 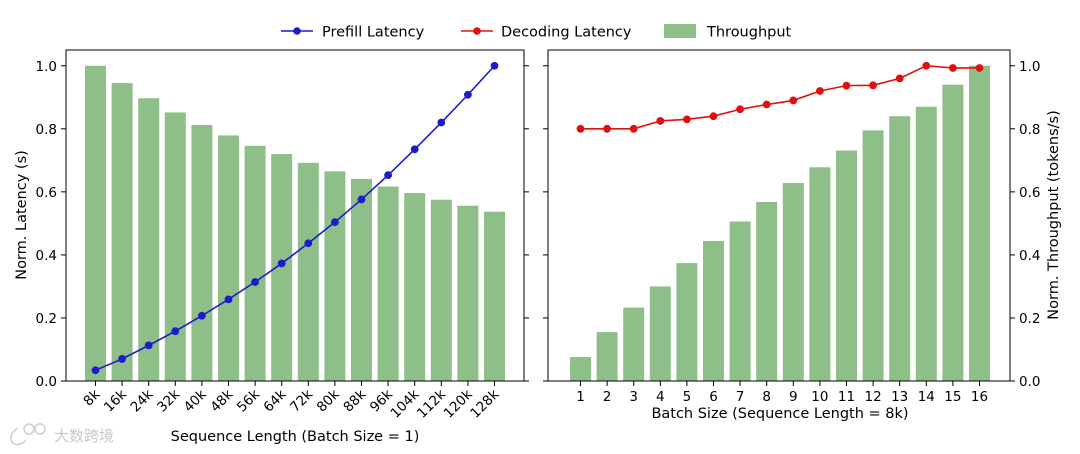 What do you see at coordinates (779, 414) in the screenshot?
I see `right-x-axis-label: Batch Size (Sequence Length = 8k)` at bounding box center [779, 414].